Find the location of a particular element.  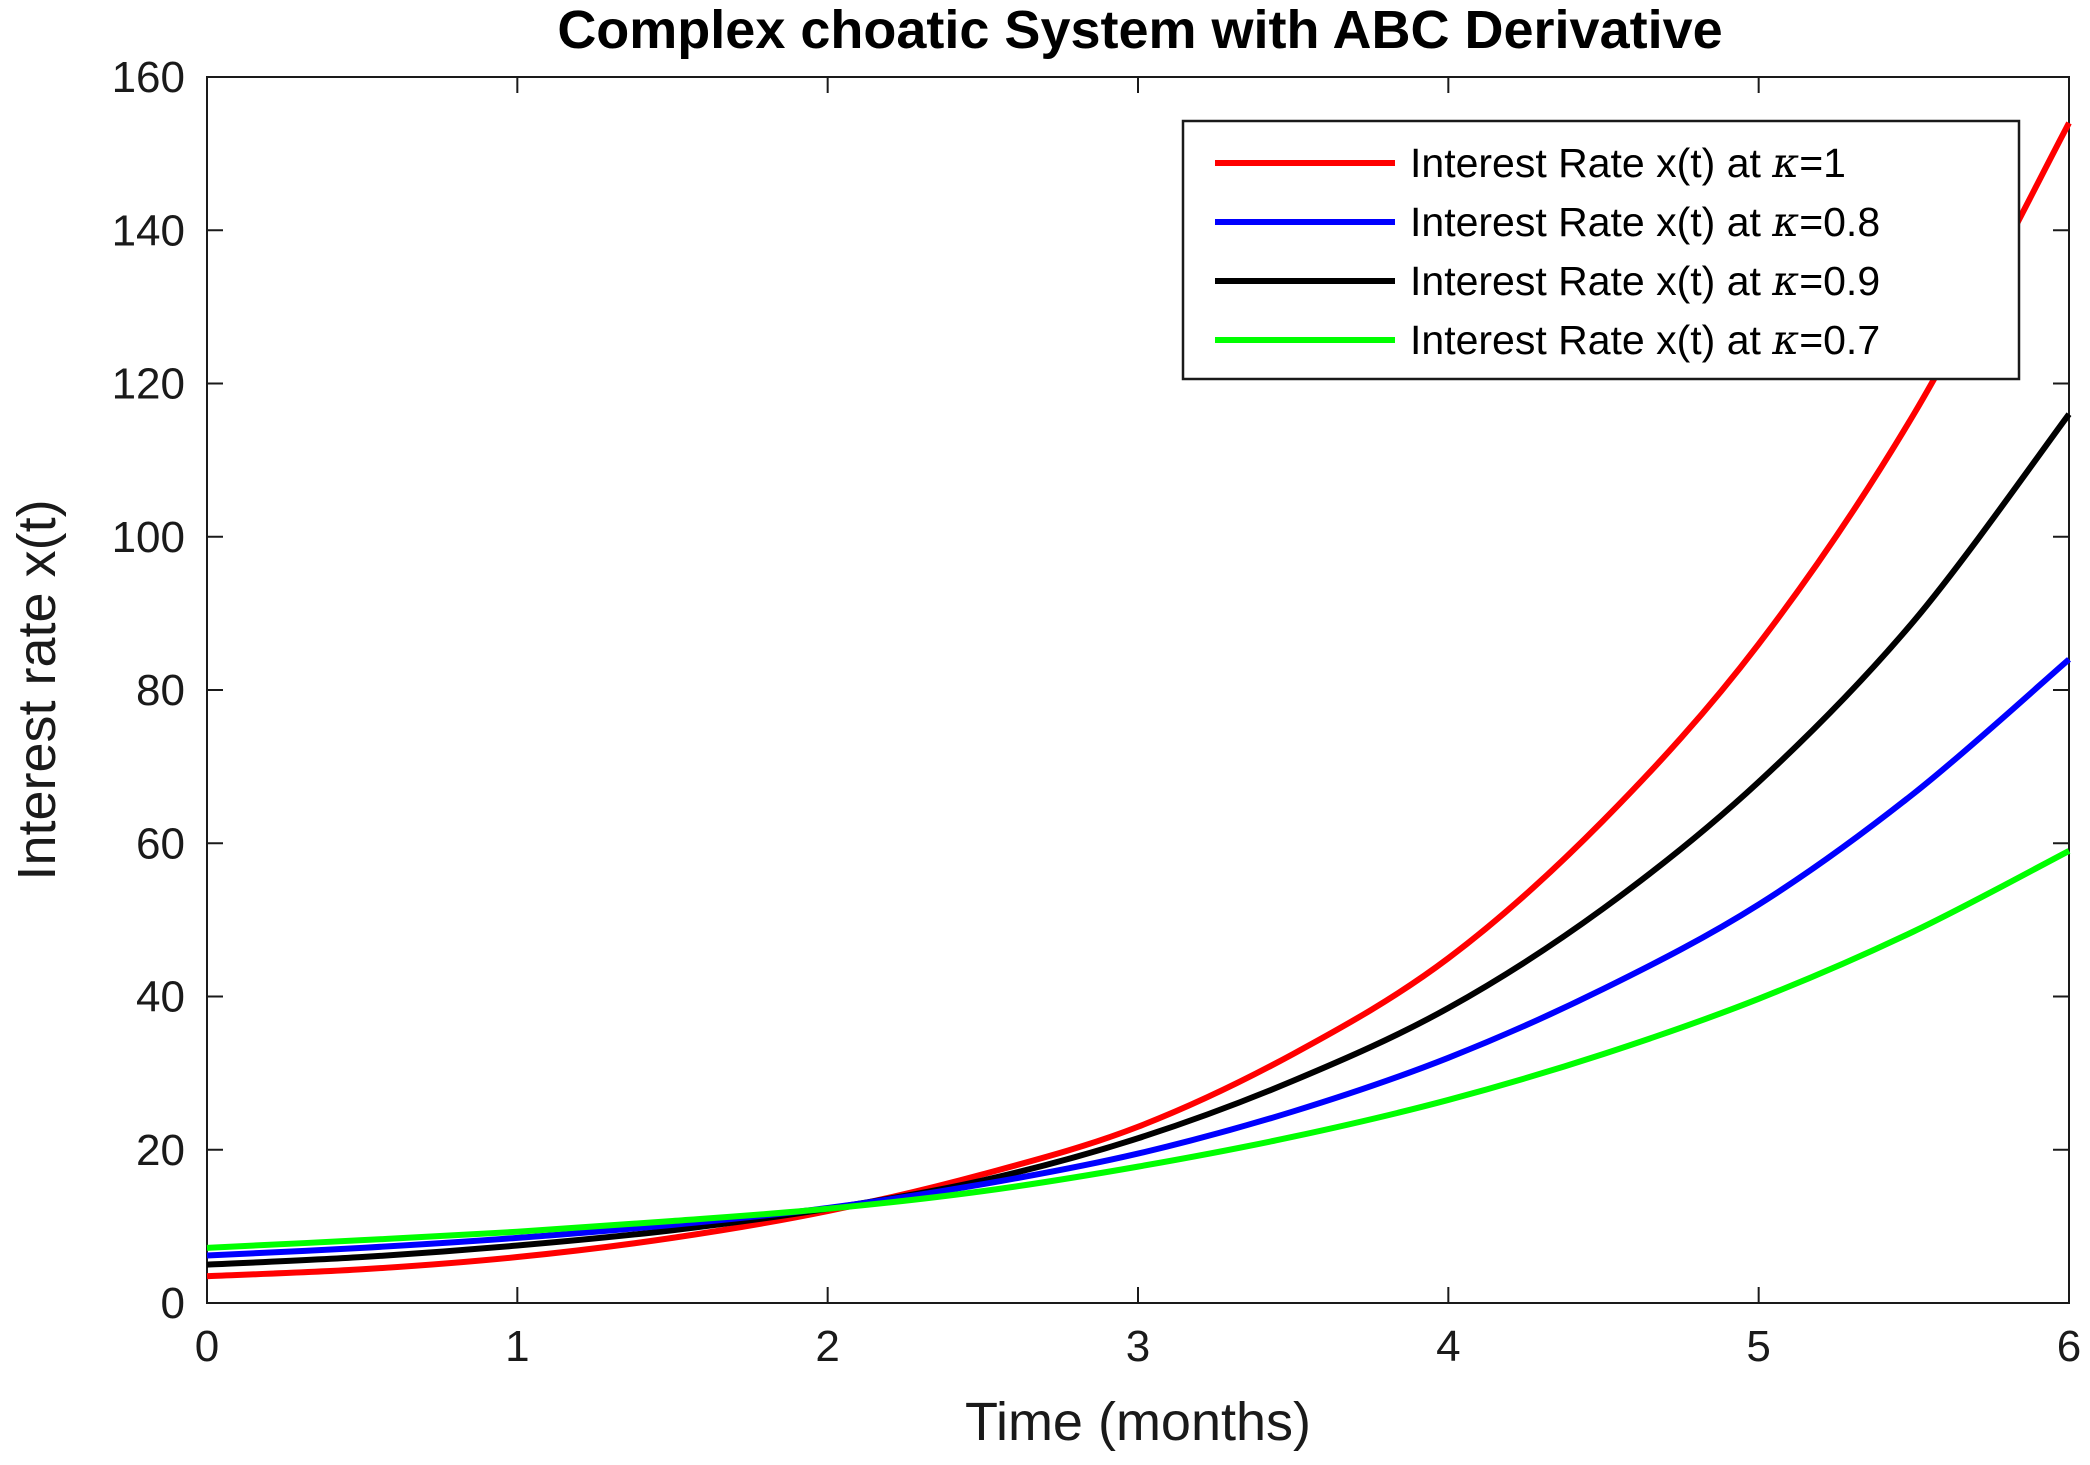

legend-label-1: Interest Rate x(t) at κ=0.8 is located at coordinates (1645, 222).